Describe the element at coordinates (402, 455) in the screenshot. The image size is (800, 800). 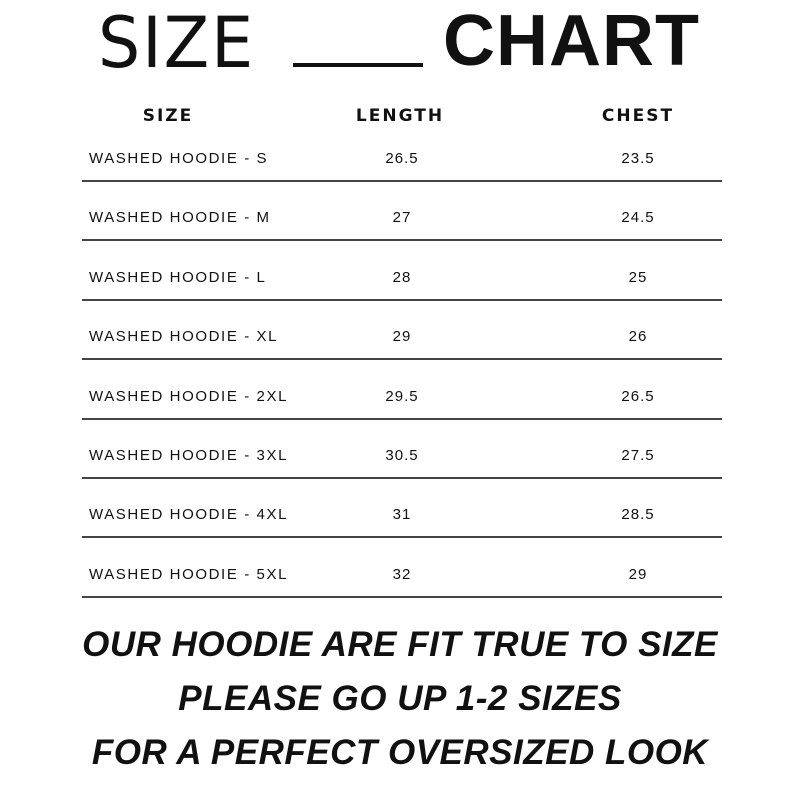
I see `length-value: 30.5` at that location.